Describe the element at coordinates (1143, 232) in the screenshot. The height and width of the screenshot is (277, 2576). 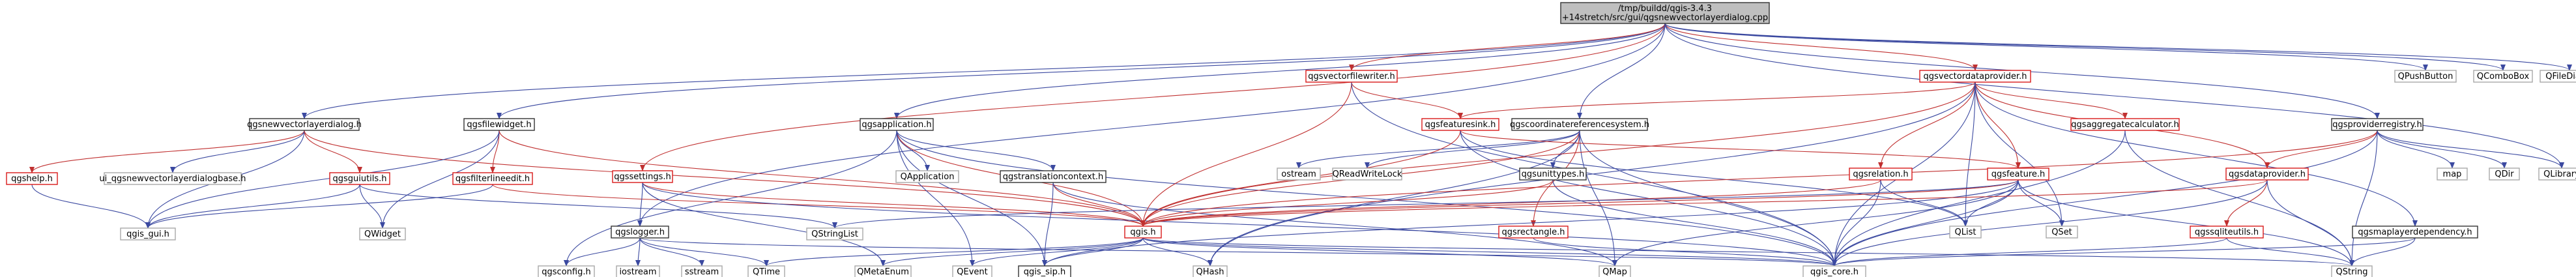
I see `node-qgis-h: qgis.h` at that location.